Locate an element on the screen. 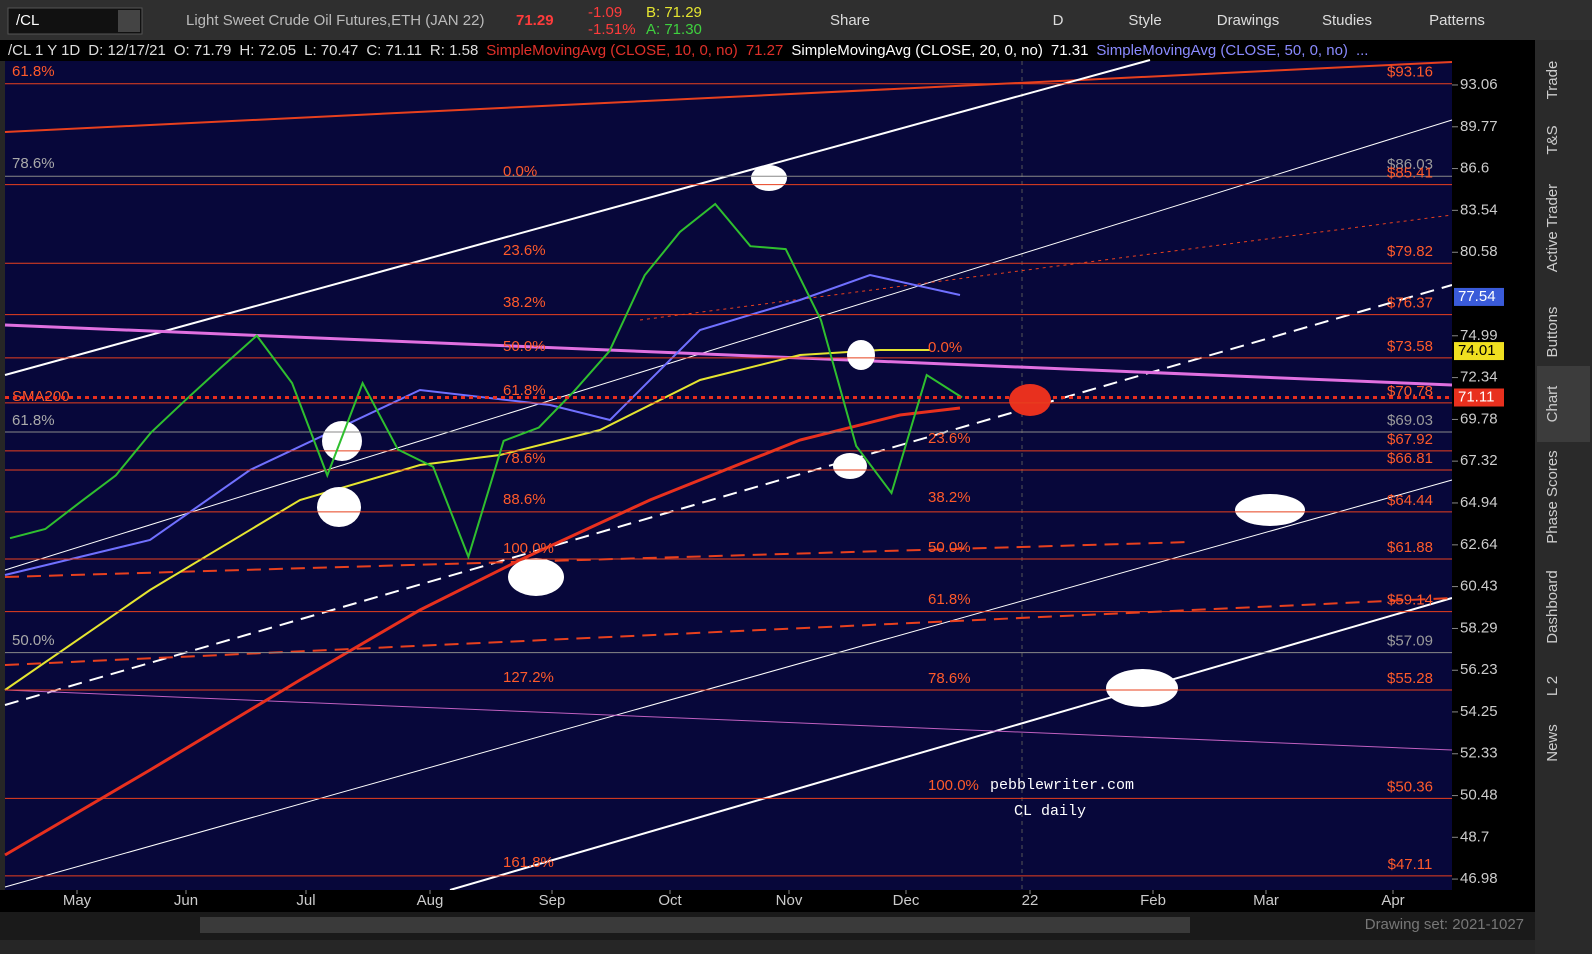 This screenshot has height=954, width=1592. x-tick-label: Jun is located at coordinates (186, 900).